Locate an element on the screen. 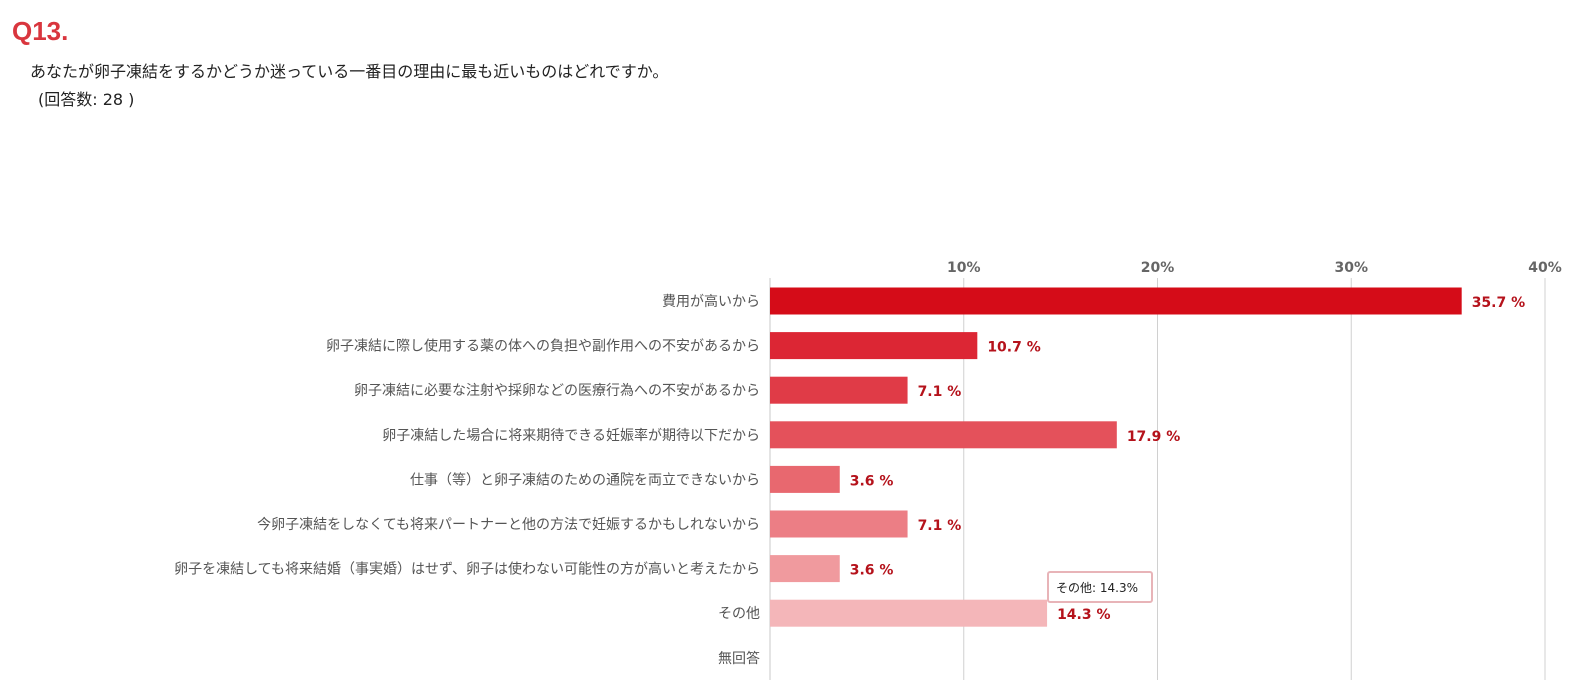  category-label: 今卵子凍結をしなくても将来パートナーと他の方法で妊娠するかもしれないから is located at coordinates (508, 525).